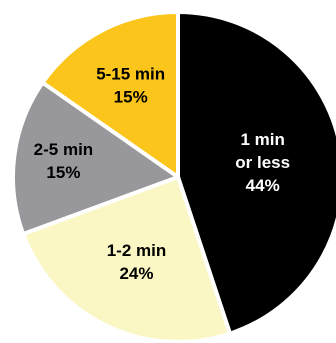 The image size is (336, 343). I want to click on slice-name-label: 5-15 min, so click(130, 73).